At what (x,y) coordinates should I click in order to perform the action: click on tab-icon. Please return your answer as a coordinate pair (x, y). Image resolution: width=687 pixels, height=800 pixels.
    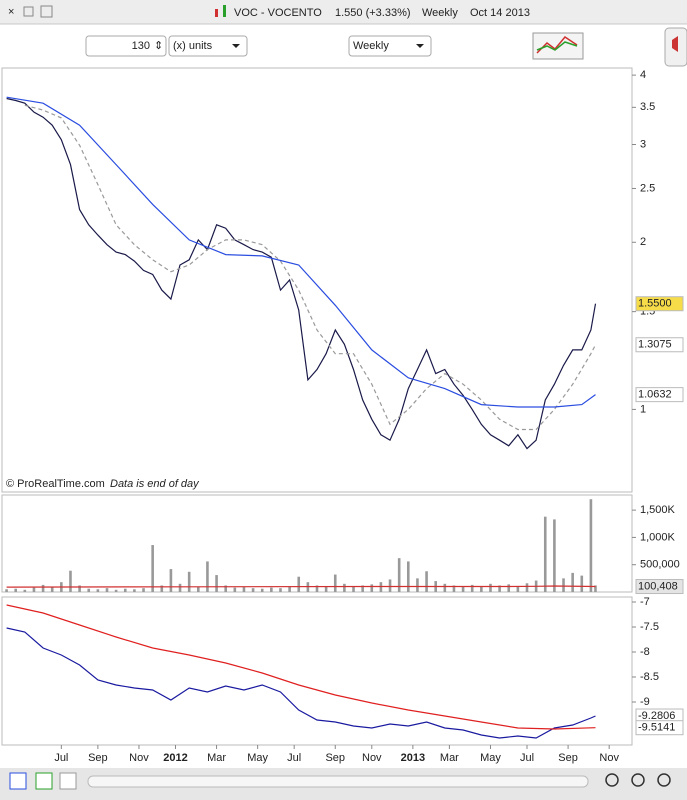
    Looking at the image, I should click on (675, 44).